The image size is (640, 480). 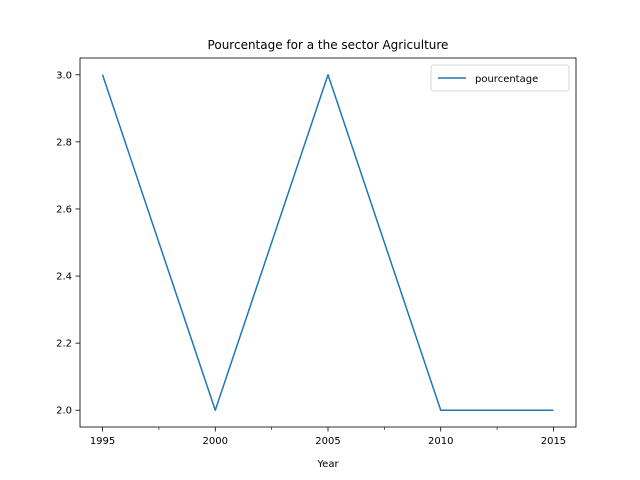 I want to click on y-tick-label: 2.4, so click(x=64, y=277).